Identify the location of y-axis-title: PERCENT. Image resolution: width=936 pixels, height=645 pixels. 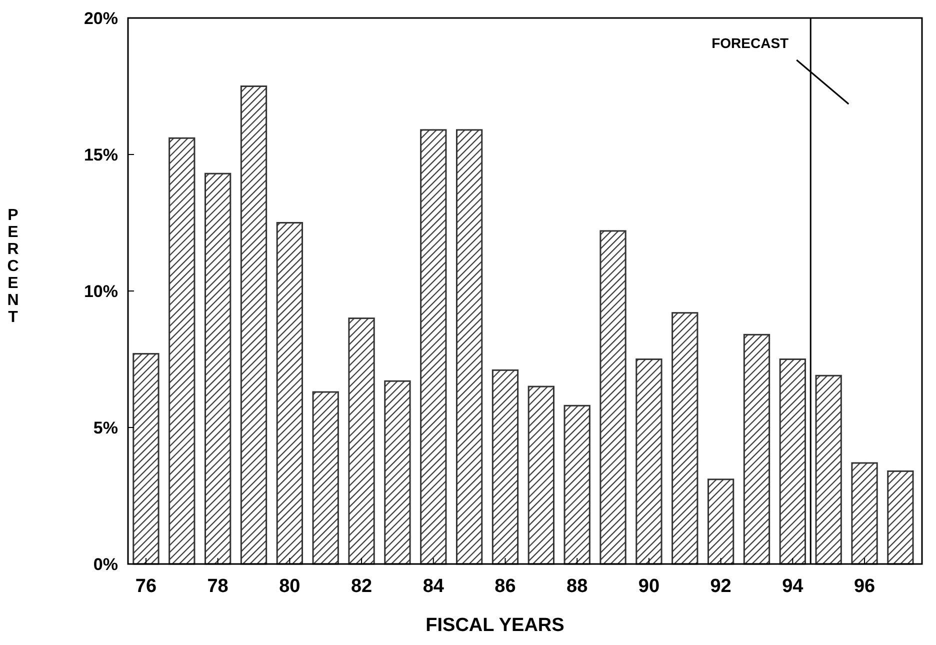
(13, 266).